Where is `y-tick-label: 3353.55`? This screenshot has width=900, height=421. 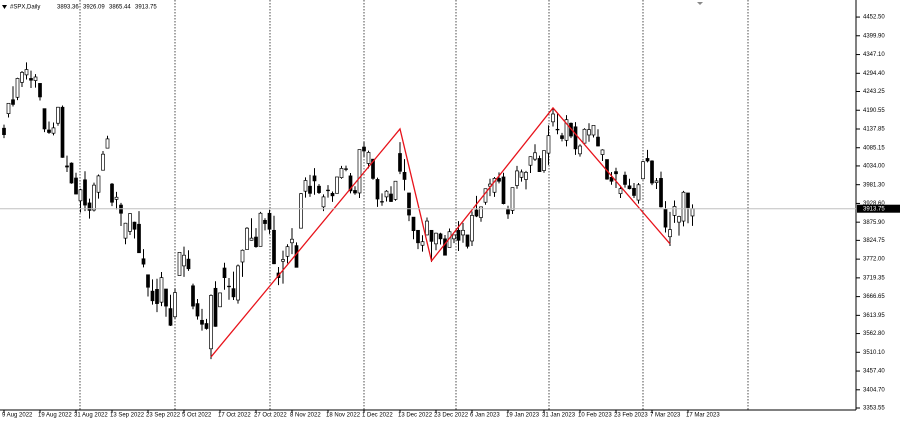 y-tick-label: 3353.55 is located at coordinates (874, 409).